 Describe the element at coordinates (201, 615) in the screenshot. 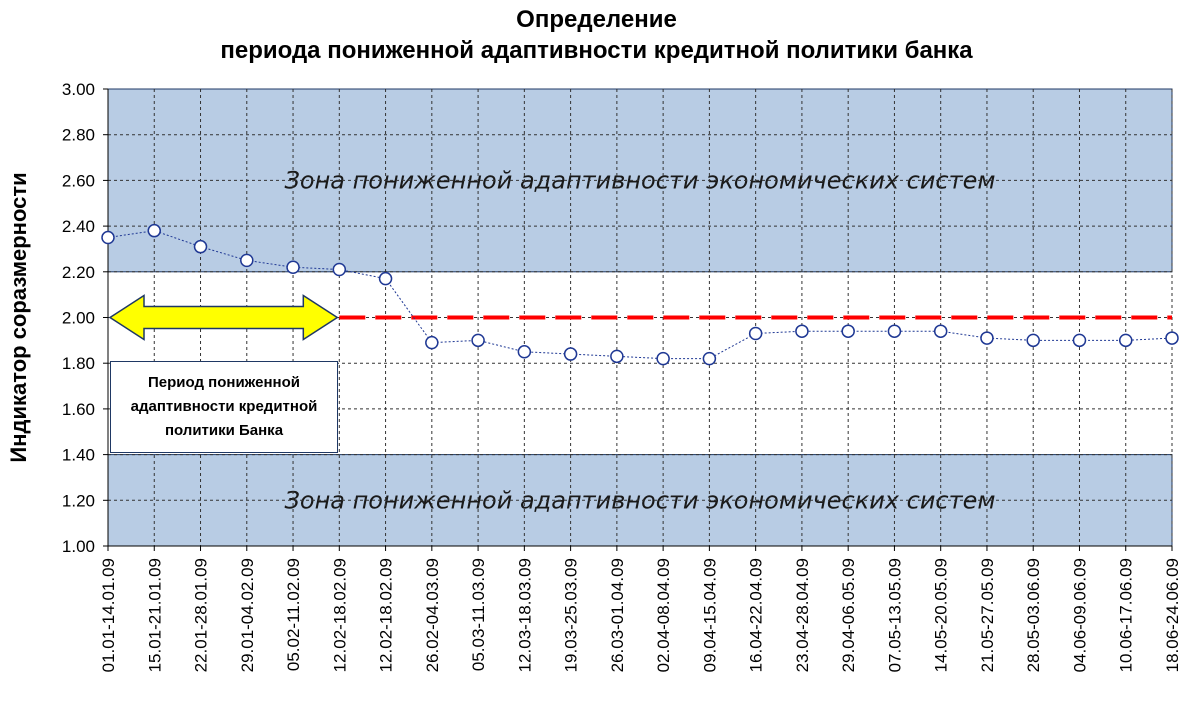

I see `x-tick-label: 22.01-28.01.09` at that location.